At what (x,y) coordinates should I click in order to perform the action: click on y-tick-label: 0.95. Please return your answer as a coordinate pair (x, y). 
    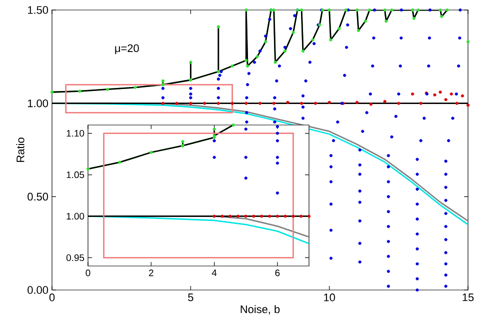
    Looking at the image, I should click on (75, 258).